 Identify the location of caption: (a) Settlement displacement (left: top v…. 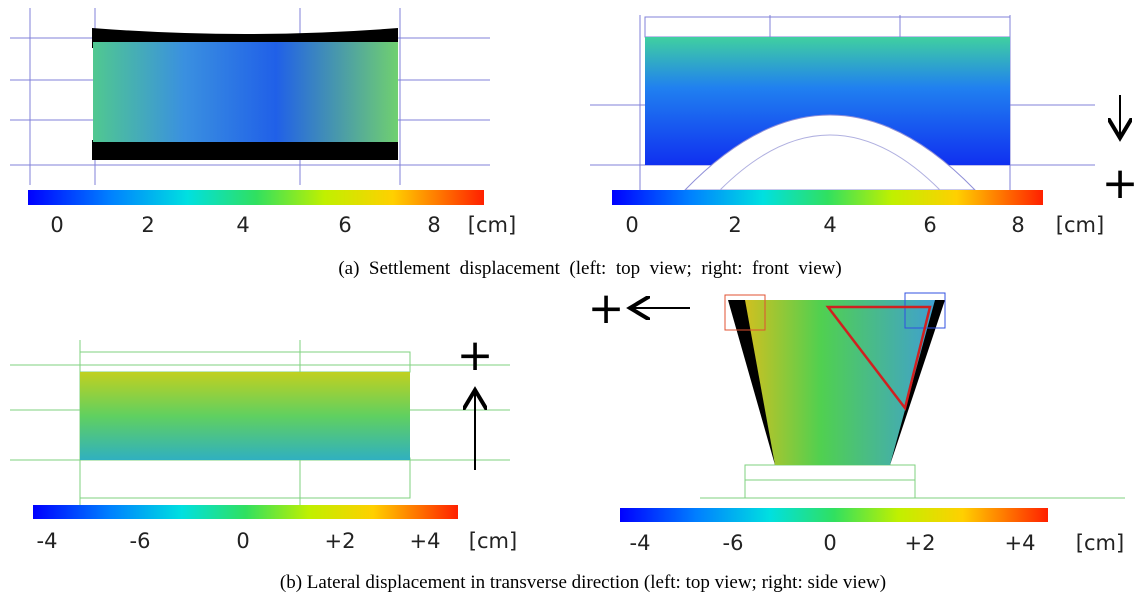
(589, 268).